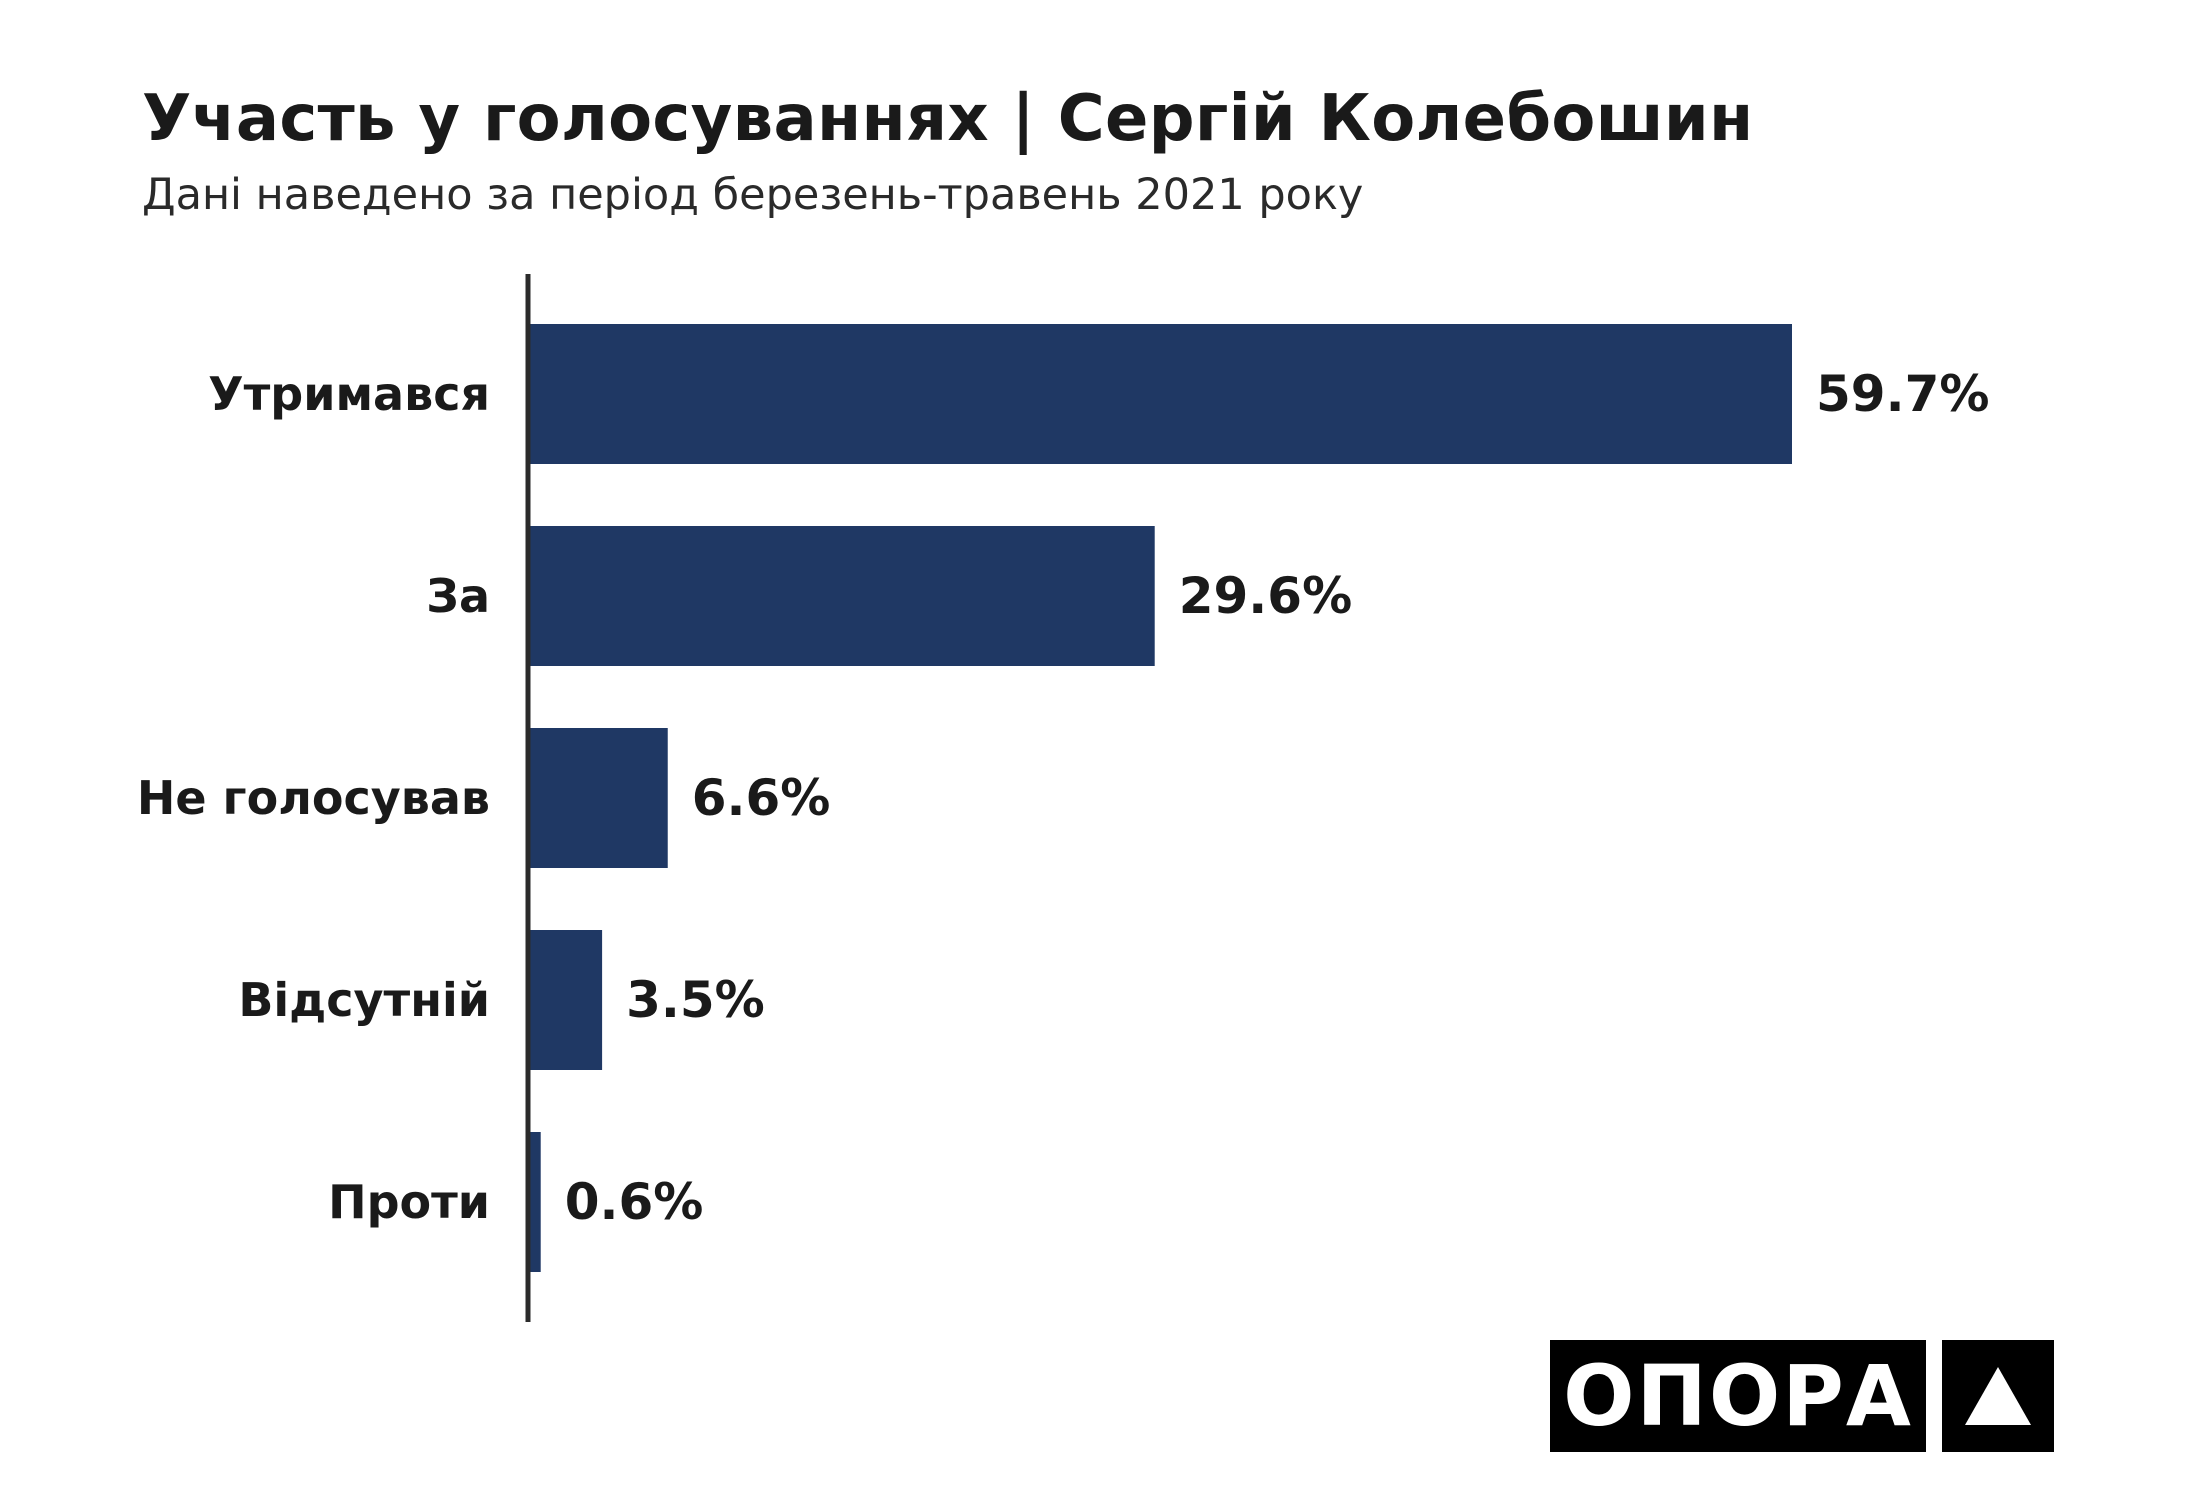 The height and width of the screenshot is (1500, 2200). What do you see at coordinates (364, 1000) in the screenshot?
I see `category-label-3: Відсутній` at bounding box center [364, 1000].